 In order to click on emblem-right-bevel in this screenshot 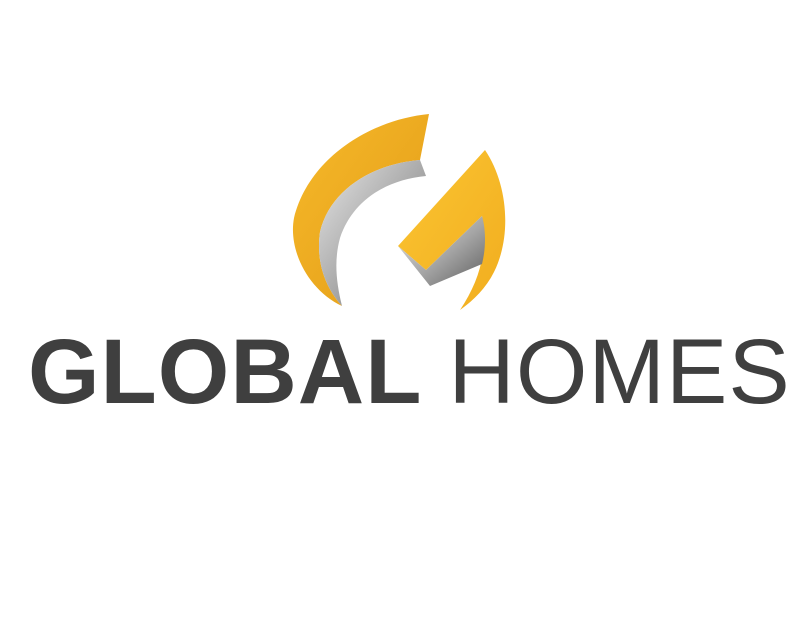, I will do `click(441, 251)`.